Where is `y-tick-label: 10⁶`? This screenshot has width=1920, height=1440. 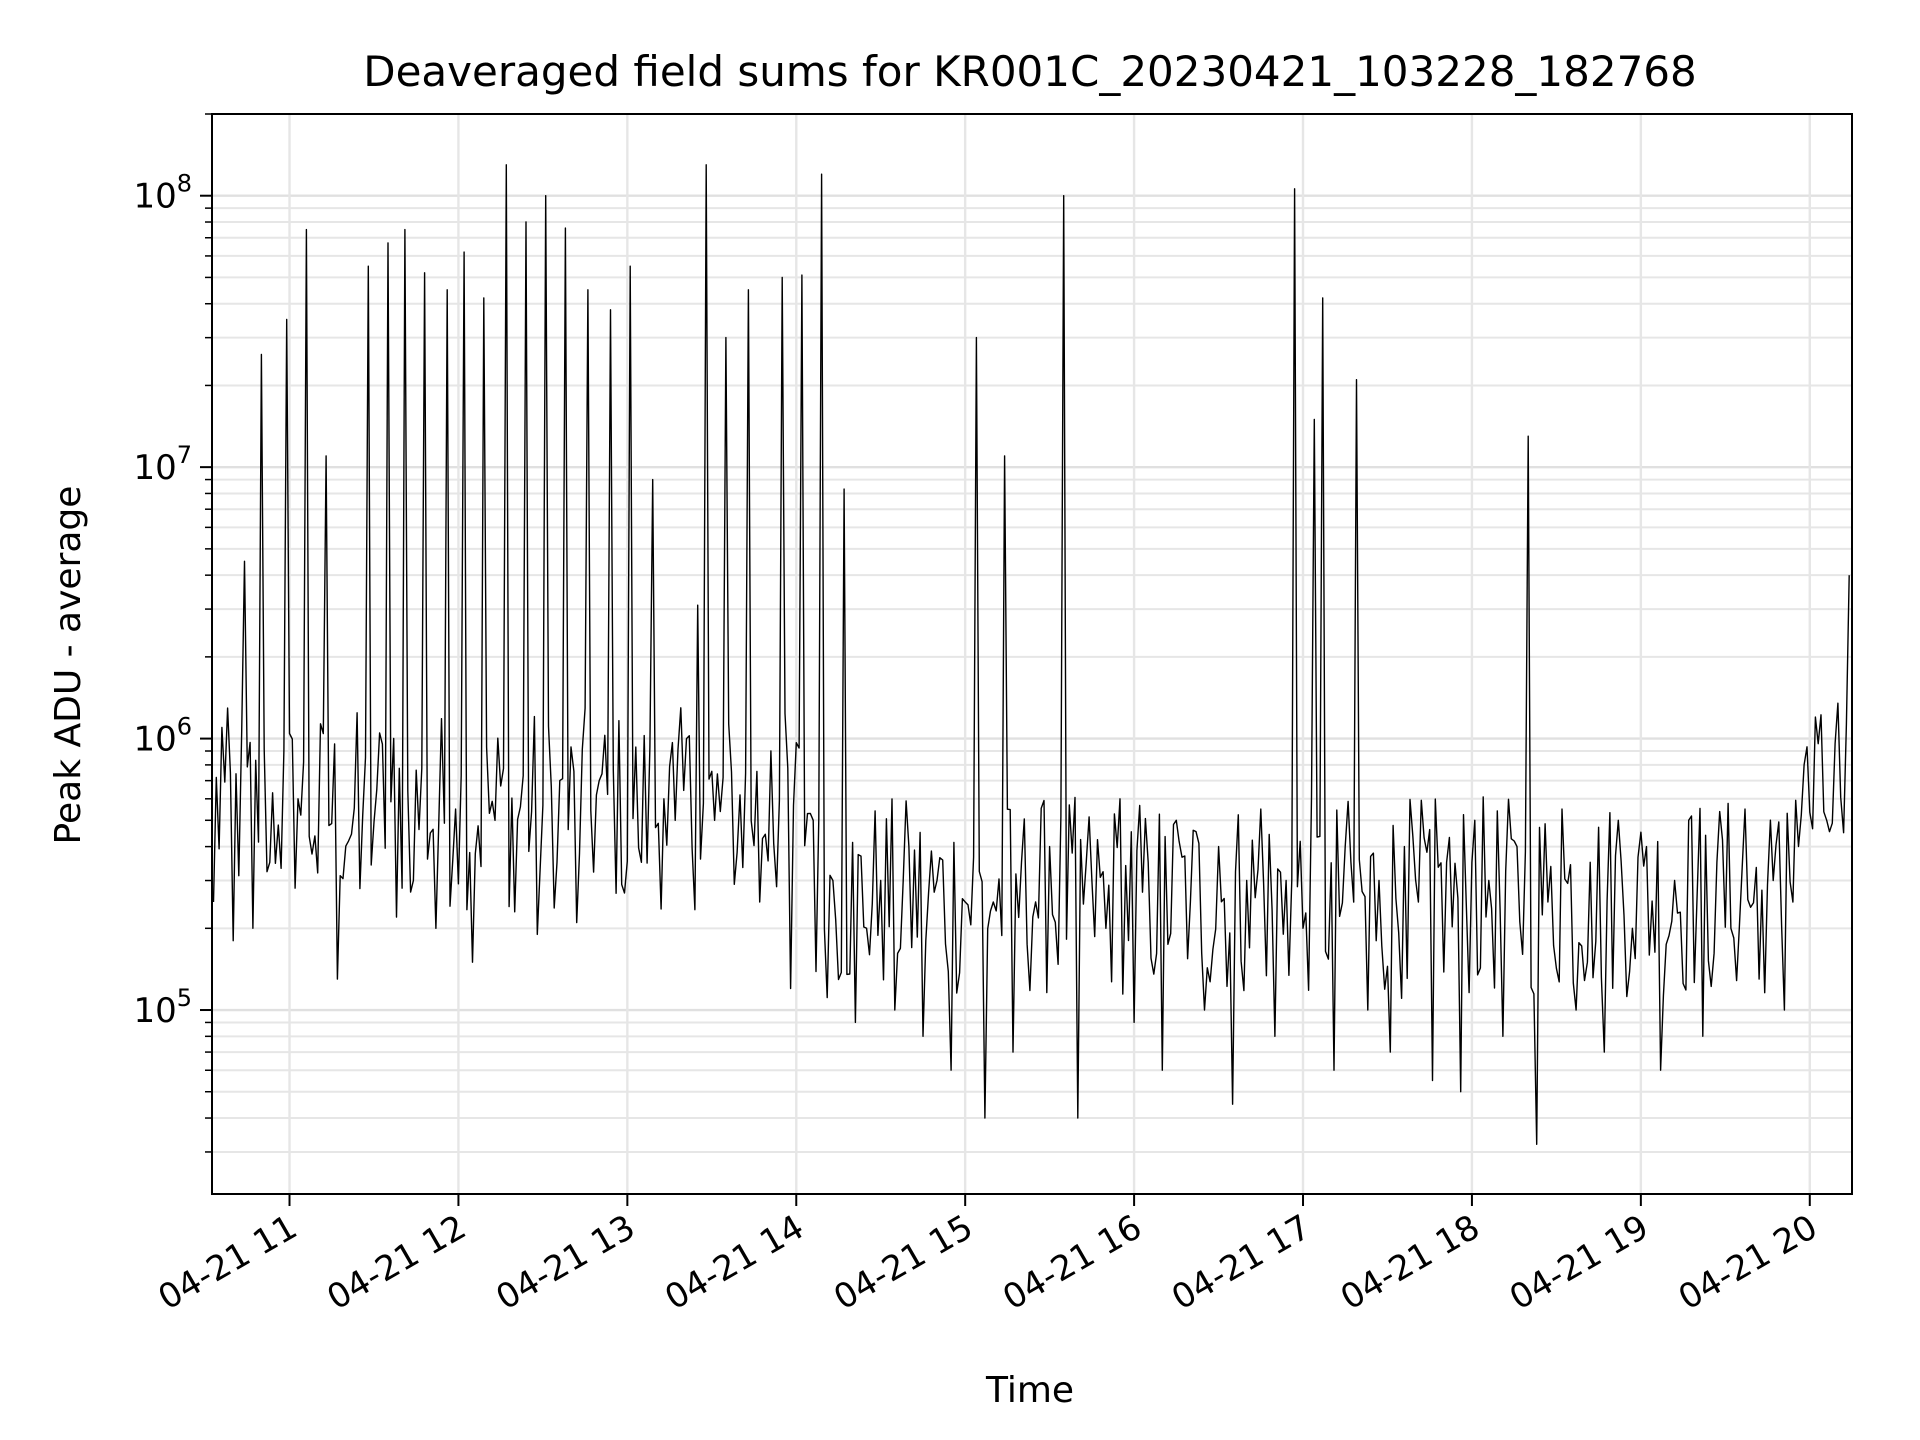
y-tick-label: 10⁶ is located at coordinates (162, 736).